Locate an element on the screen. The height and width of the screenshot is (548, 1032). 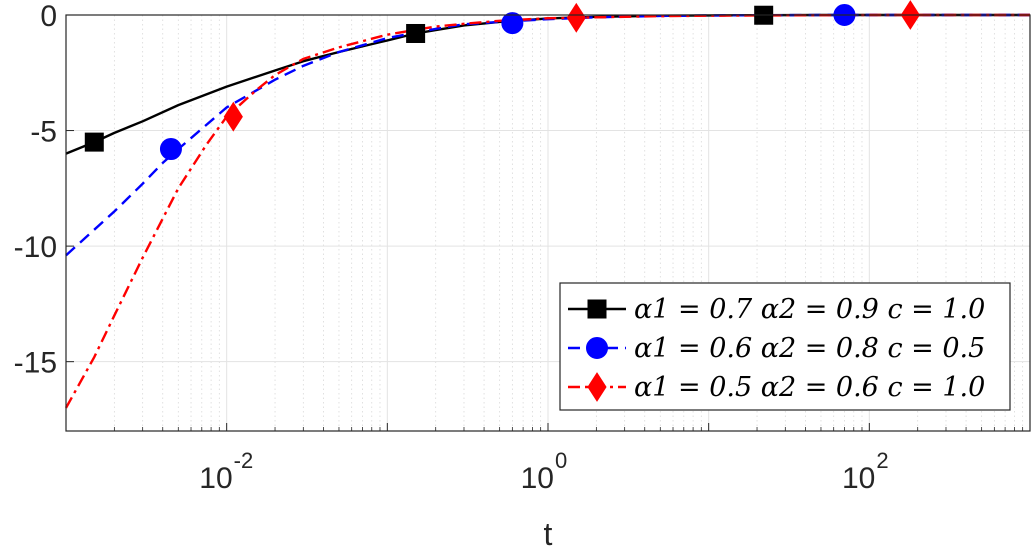
y-tick-label: 0 is located at coordinates (48, 16).